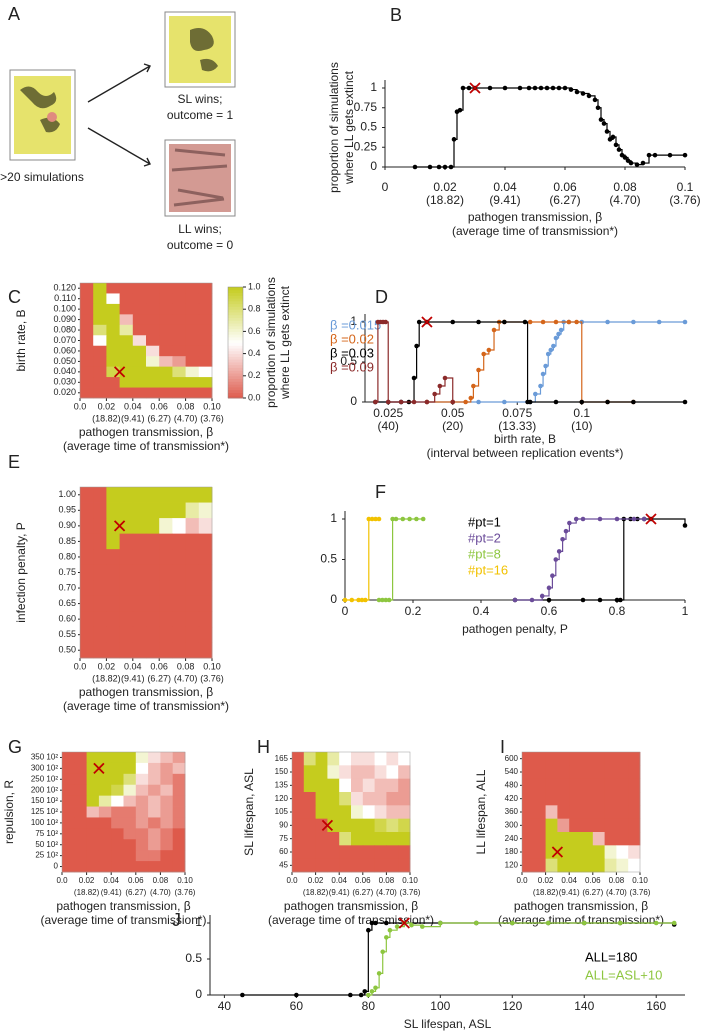 The image size is (704, 1031). Describe the element at coordinates (200, 229) in the screenshot. I see `caption: LL wins;` at that location.